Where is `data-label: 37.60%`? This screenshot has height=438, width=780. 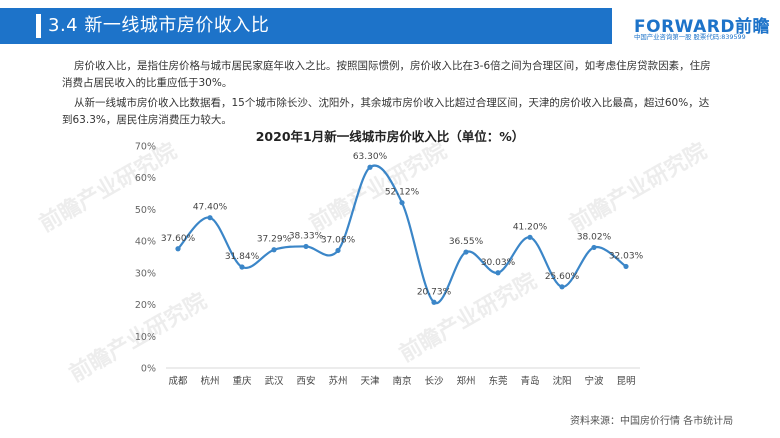 data-label: 37.60% is located at coordinates (178, 239).